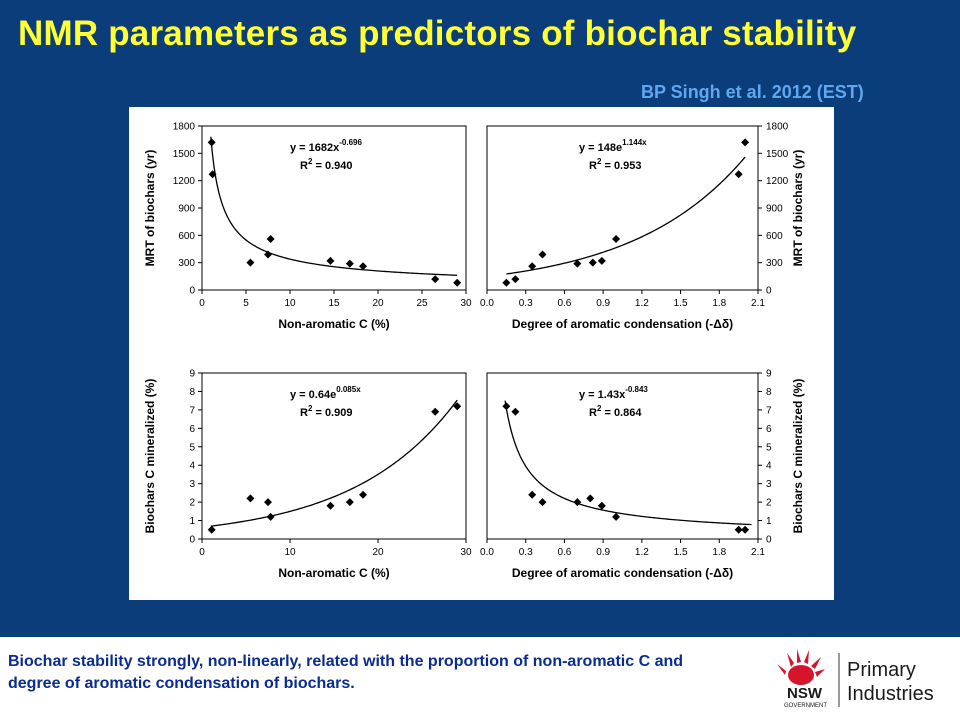 This screenshot has height=720, width=960. Describe the element at coordinates (334, 303) in the screenshot. I see `x-tick-label: 15` at that location.